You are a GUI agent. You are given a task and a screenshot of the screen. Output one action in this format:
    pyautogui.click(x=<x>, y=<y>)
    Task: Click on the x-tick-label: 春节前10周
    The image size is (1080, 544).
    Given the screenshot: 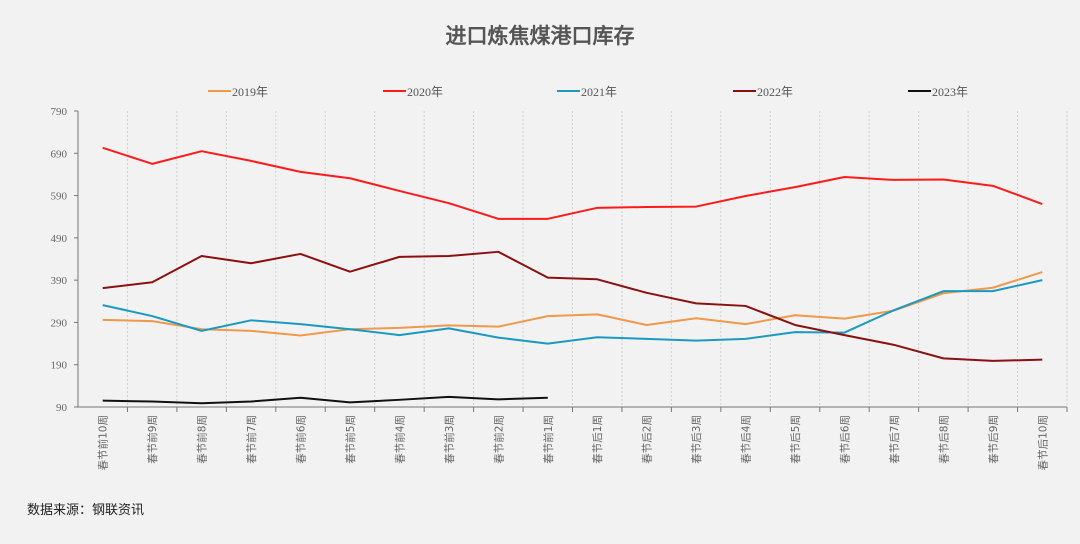 What is the action you would take?
    pyautogui.click(x=103, y=442)
    